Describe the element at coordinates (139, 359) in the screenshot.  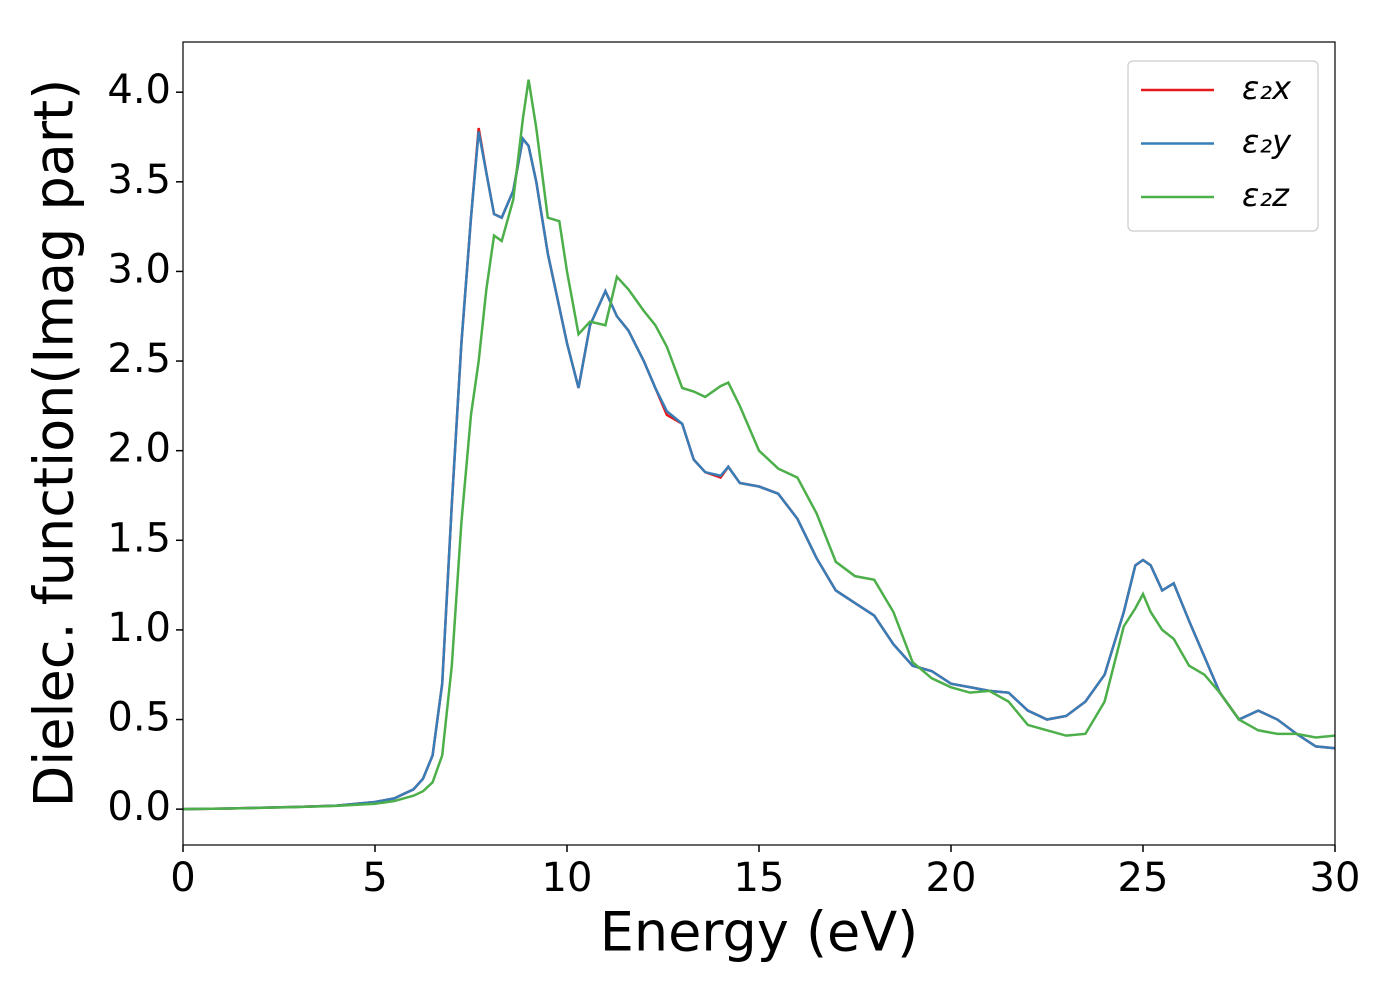
I see `y-tick-label: 2.5` at that location.